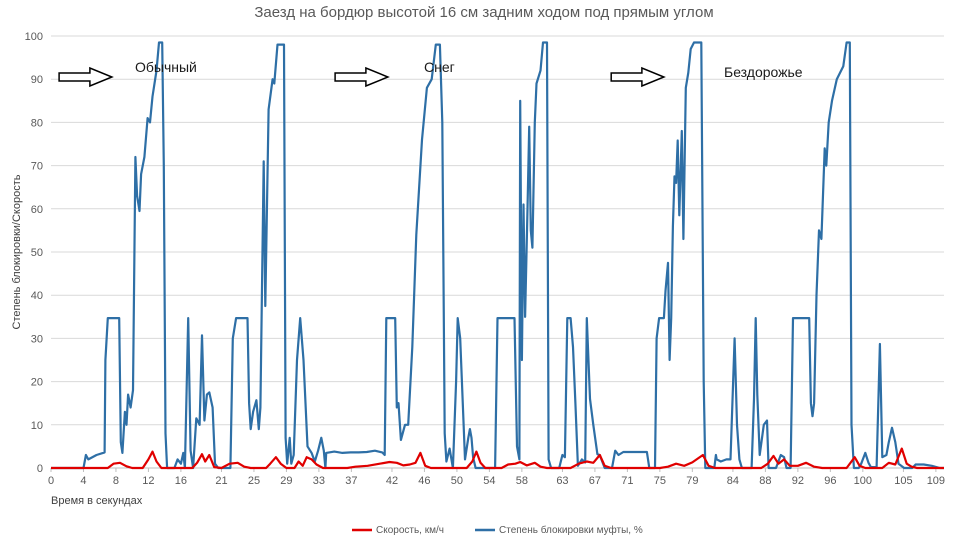  Describe the element at coordinates (286, 481) in the screenshot. I see `x-tick-label: 29` at that location.